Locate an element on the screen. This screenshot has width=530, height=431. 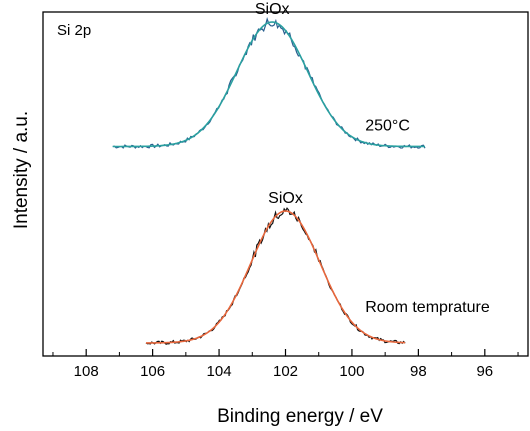
x-tick-label: 100 is located at coordinates (351, 371).